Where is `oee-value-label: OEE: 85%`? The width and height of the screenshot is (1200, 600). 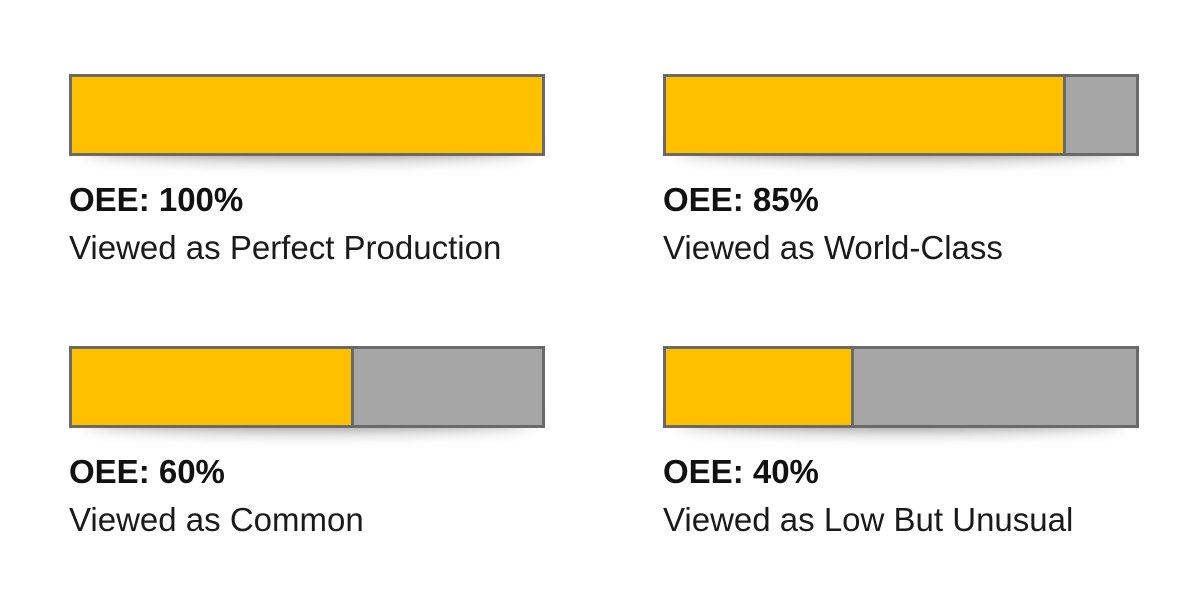 oee-value-label: OEE: 85% is located at coordinates (741, 199).